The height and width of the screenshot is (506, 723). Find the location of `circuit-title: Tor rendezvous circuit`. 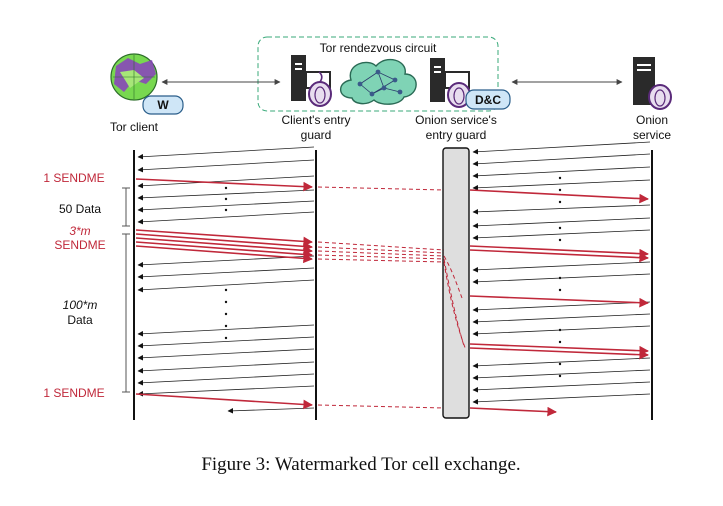

circuit-title: Tor rendezvous circuit is located at coordinates (378, 48).